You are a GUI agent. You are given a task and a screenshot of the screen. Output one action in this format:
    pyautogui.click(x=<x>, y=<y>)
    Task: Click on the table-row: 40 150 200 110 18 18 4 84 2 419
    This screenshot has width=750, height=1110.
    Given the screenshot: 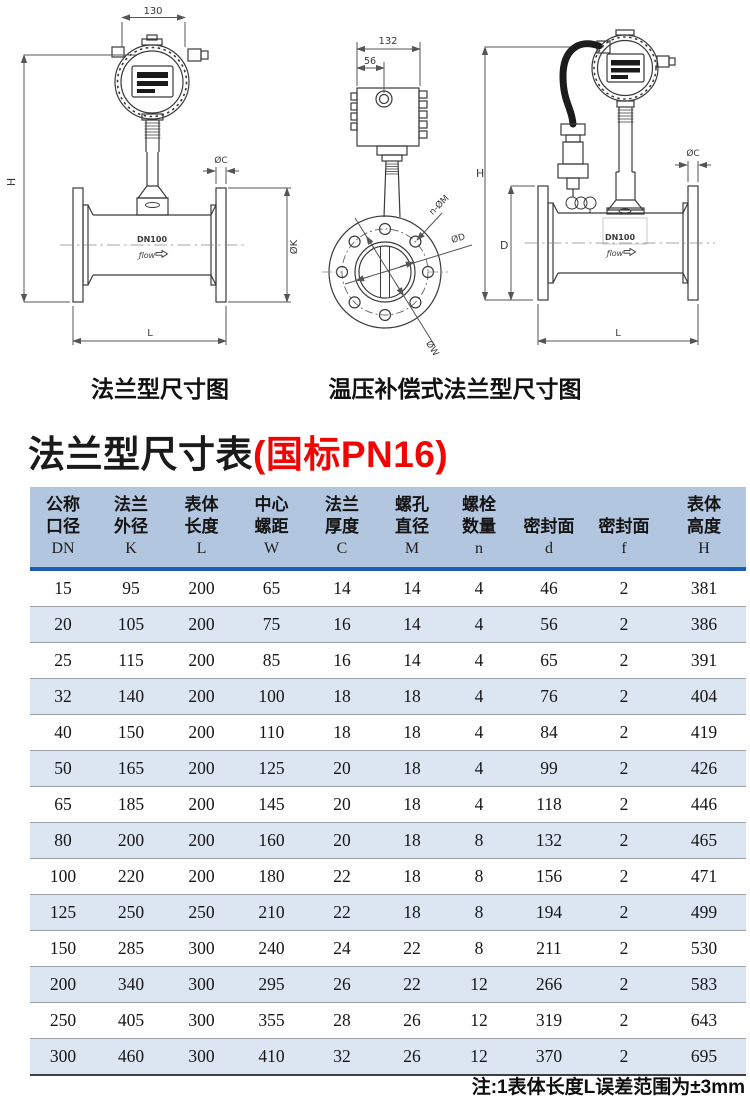 What is the action you would take?
    pyautogui.click(x=388, y=732)
    